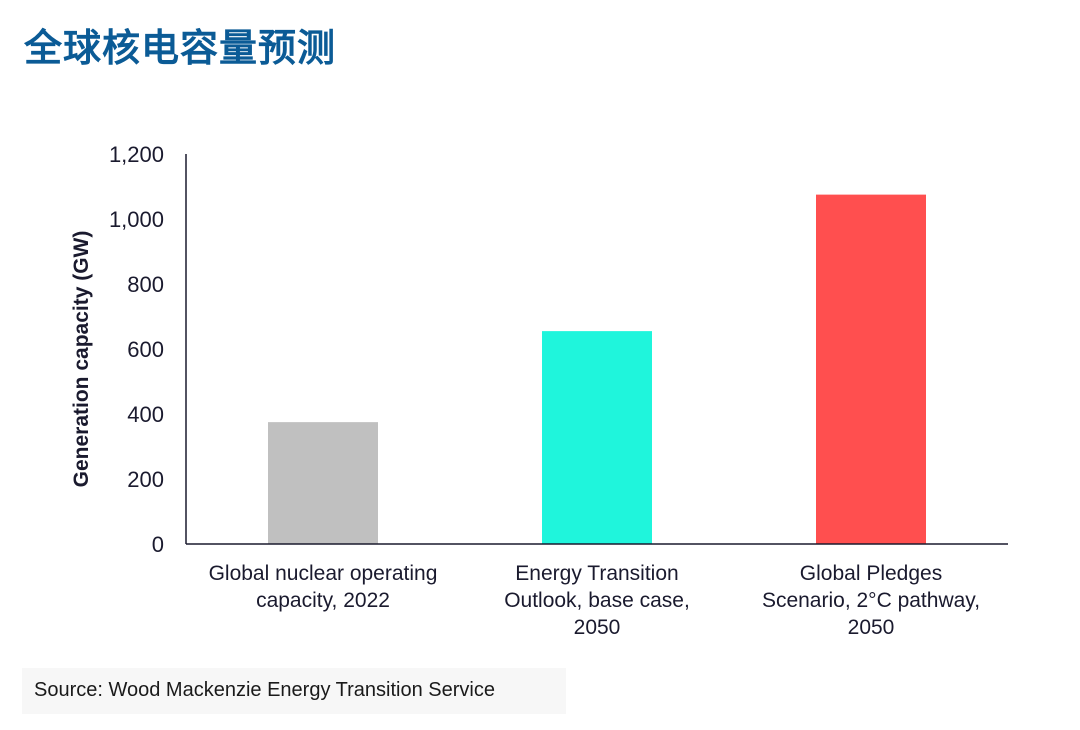 The image size is (1080, 730). Describe the element at coordinates (323, 600) in the screenshot. I see `x-category-label: capacity, 2022` at that location.